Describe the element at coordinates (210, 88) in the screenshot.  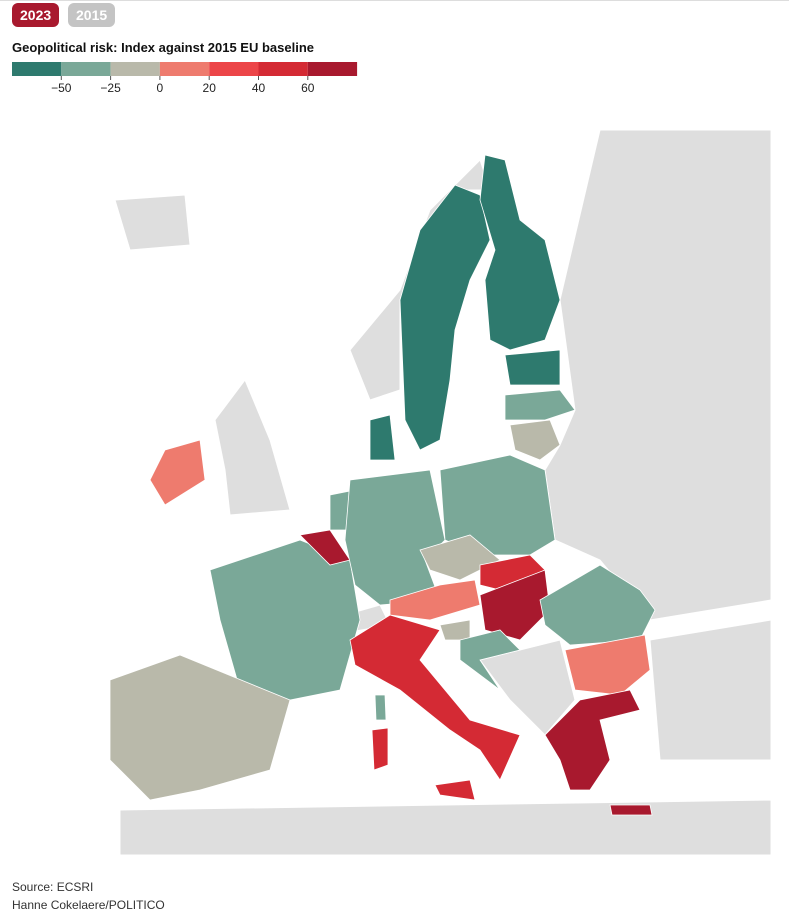
I see `legend-tick-label: 20` at that location.